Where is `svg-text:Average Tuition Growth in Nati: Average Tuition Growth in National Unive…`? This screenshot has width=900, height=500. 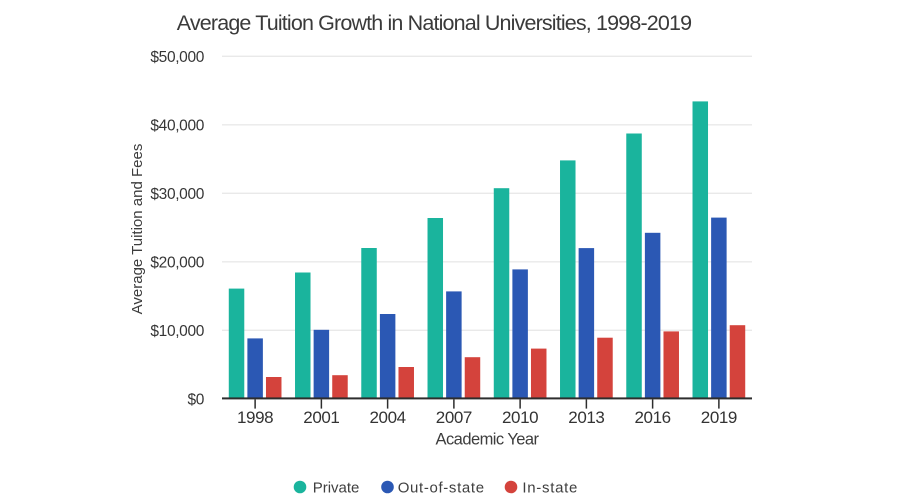
svg-text:Average Tuition Growth in Nati: Average Tuition Growth in National Unive… is located at coordinates (434, 23).